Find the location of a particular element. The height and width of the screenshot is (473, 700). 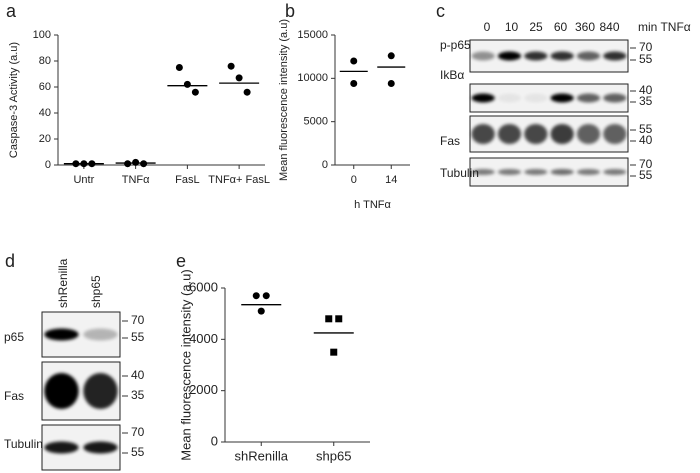

x-tick-label: 0 is located at coordinates (354, 180).